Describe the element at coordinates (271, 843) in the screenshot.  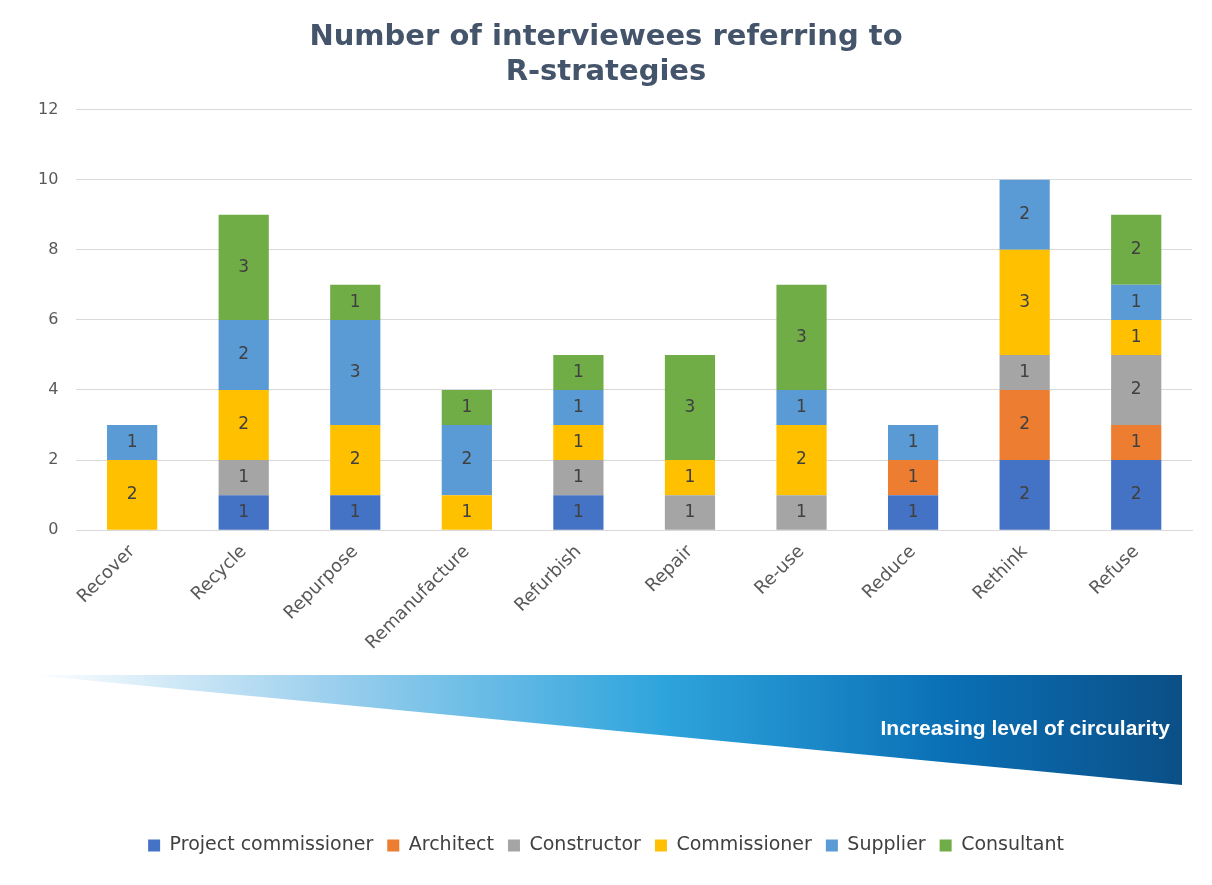
I see `legend-label: Project commissioner` at that location.